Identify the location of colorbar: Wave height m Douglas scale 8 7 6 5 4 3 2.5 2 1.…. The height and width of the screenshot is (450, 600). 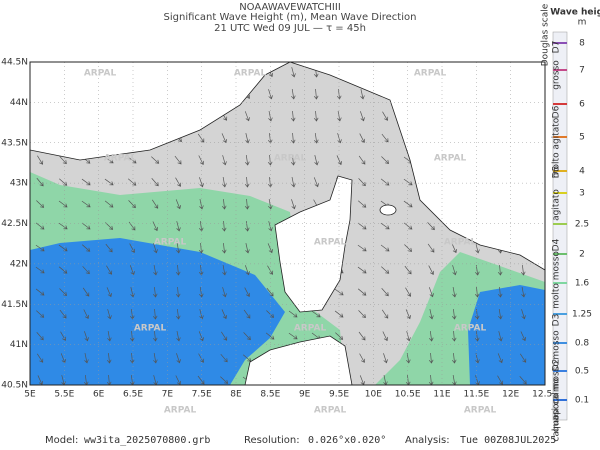
(570, 222).